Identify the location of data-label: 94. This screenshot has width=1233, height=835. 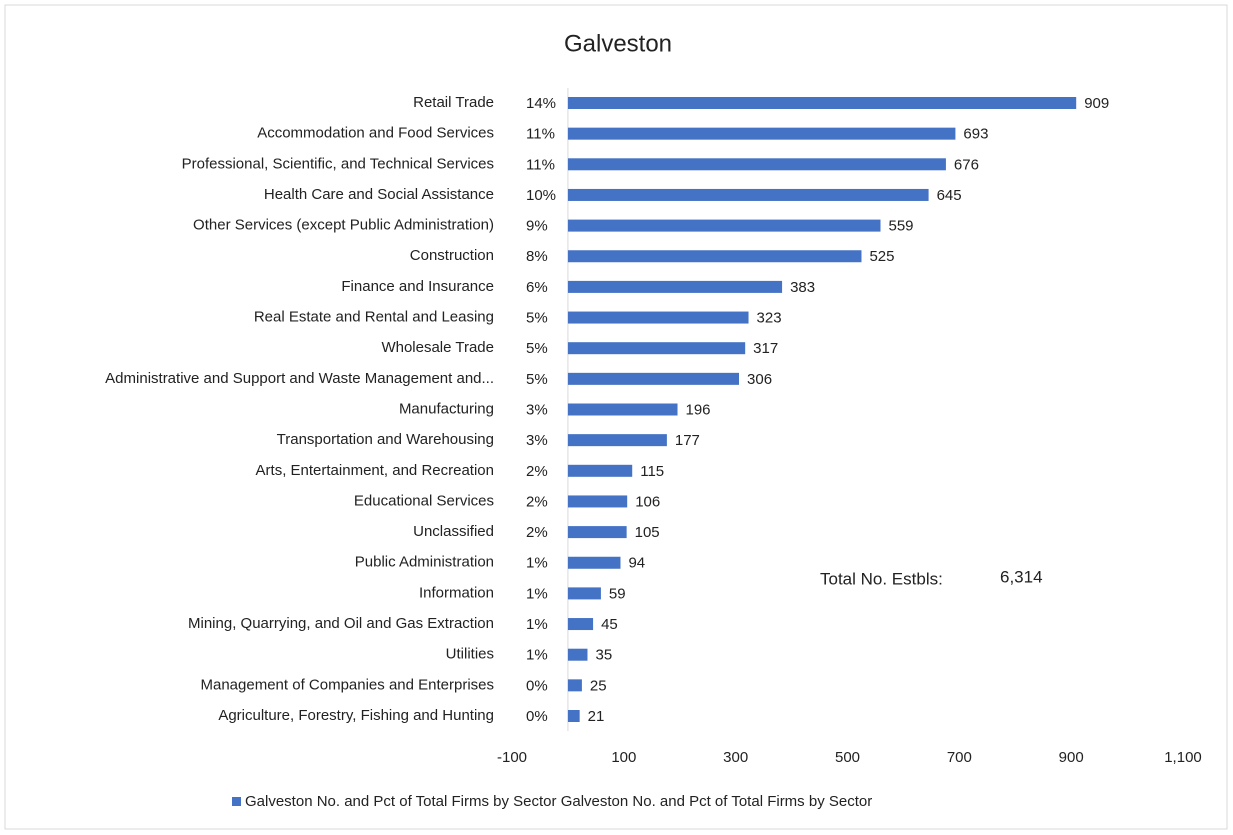
(636, 563).